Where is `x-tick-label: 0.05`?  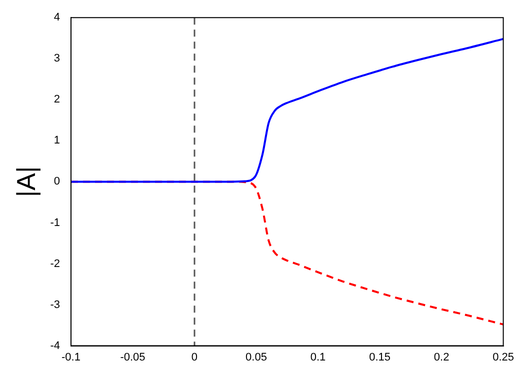 x-tick-label: 0.05 is located at coordinates (256, 357).